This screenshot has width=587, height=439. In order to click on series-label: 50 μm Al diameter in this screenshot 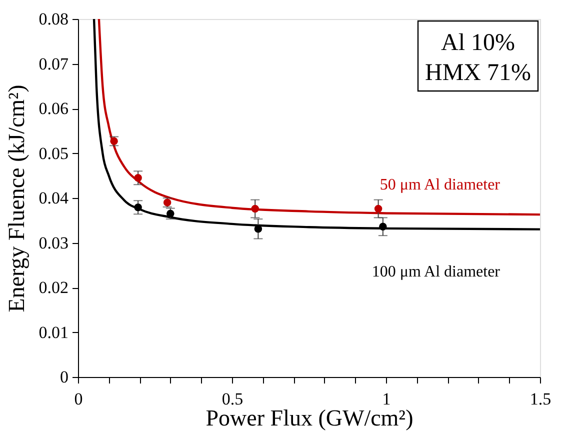, I will do `click(440, 185)`.